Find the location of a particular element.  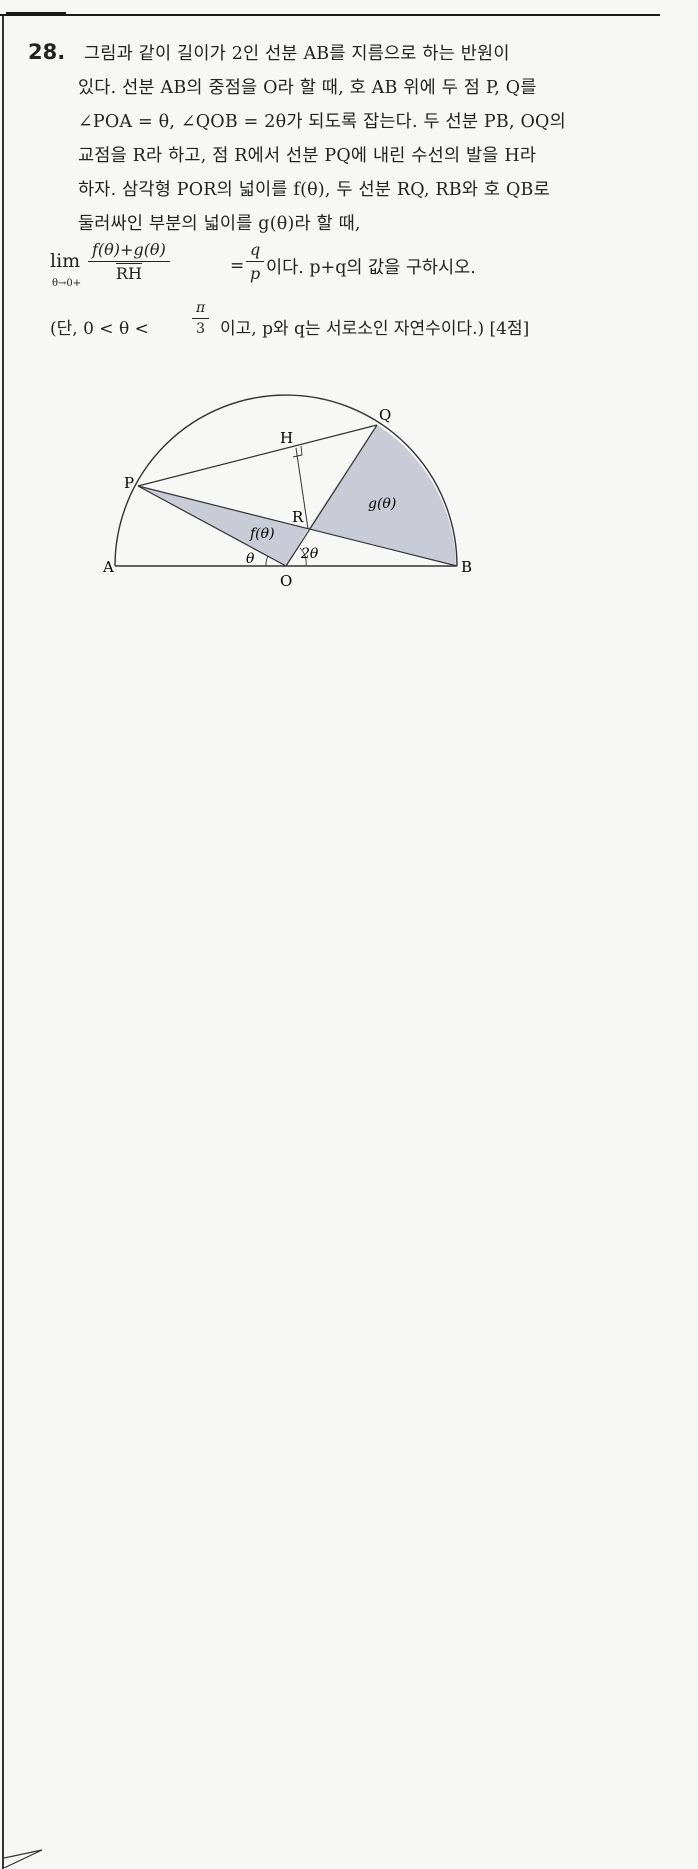

pi-denominator: 3 is located at coordinates (201, 329).